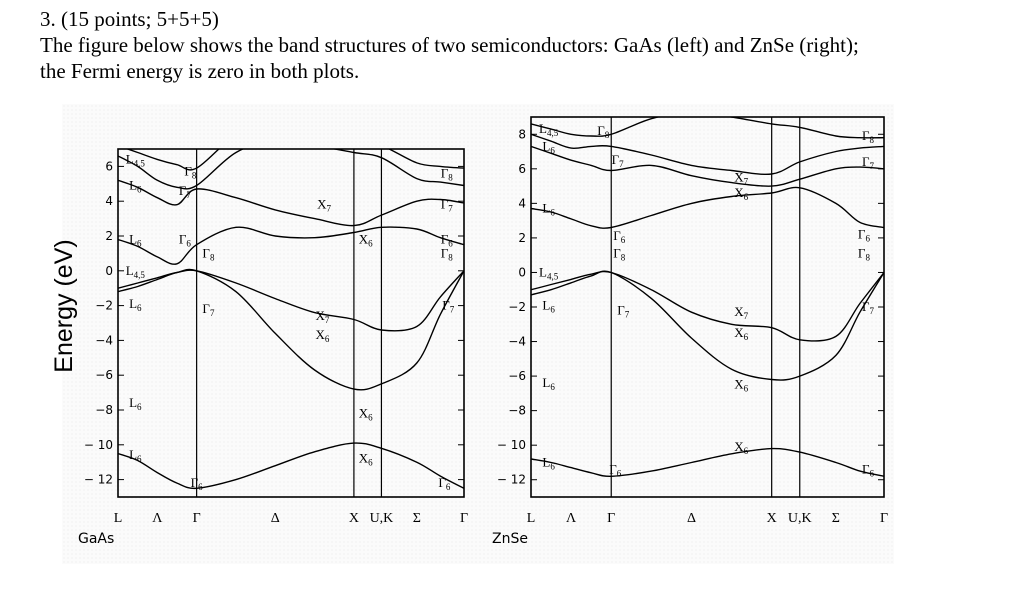  What do you see at coordinates (522, 238) in the screenshot?
I see `znse-y-tick-label: 2` at bounding box center [522, 238].